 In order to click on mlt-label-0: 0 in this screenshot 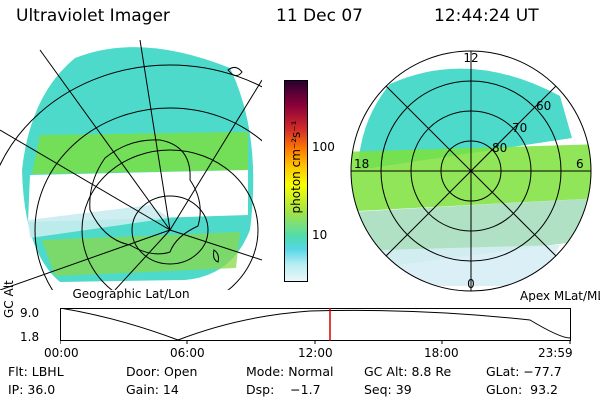, I will do `click(471, 284)`.